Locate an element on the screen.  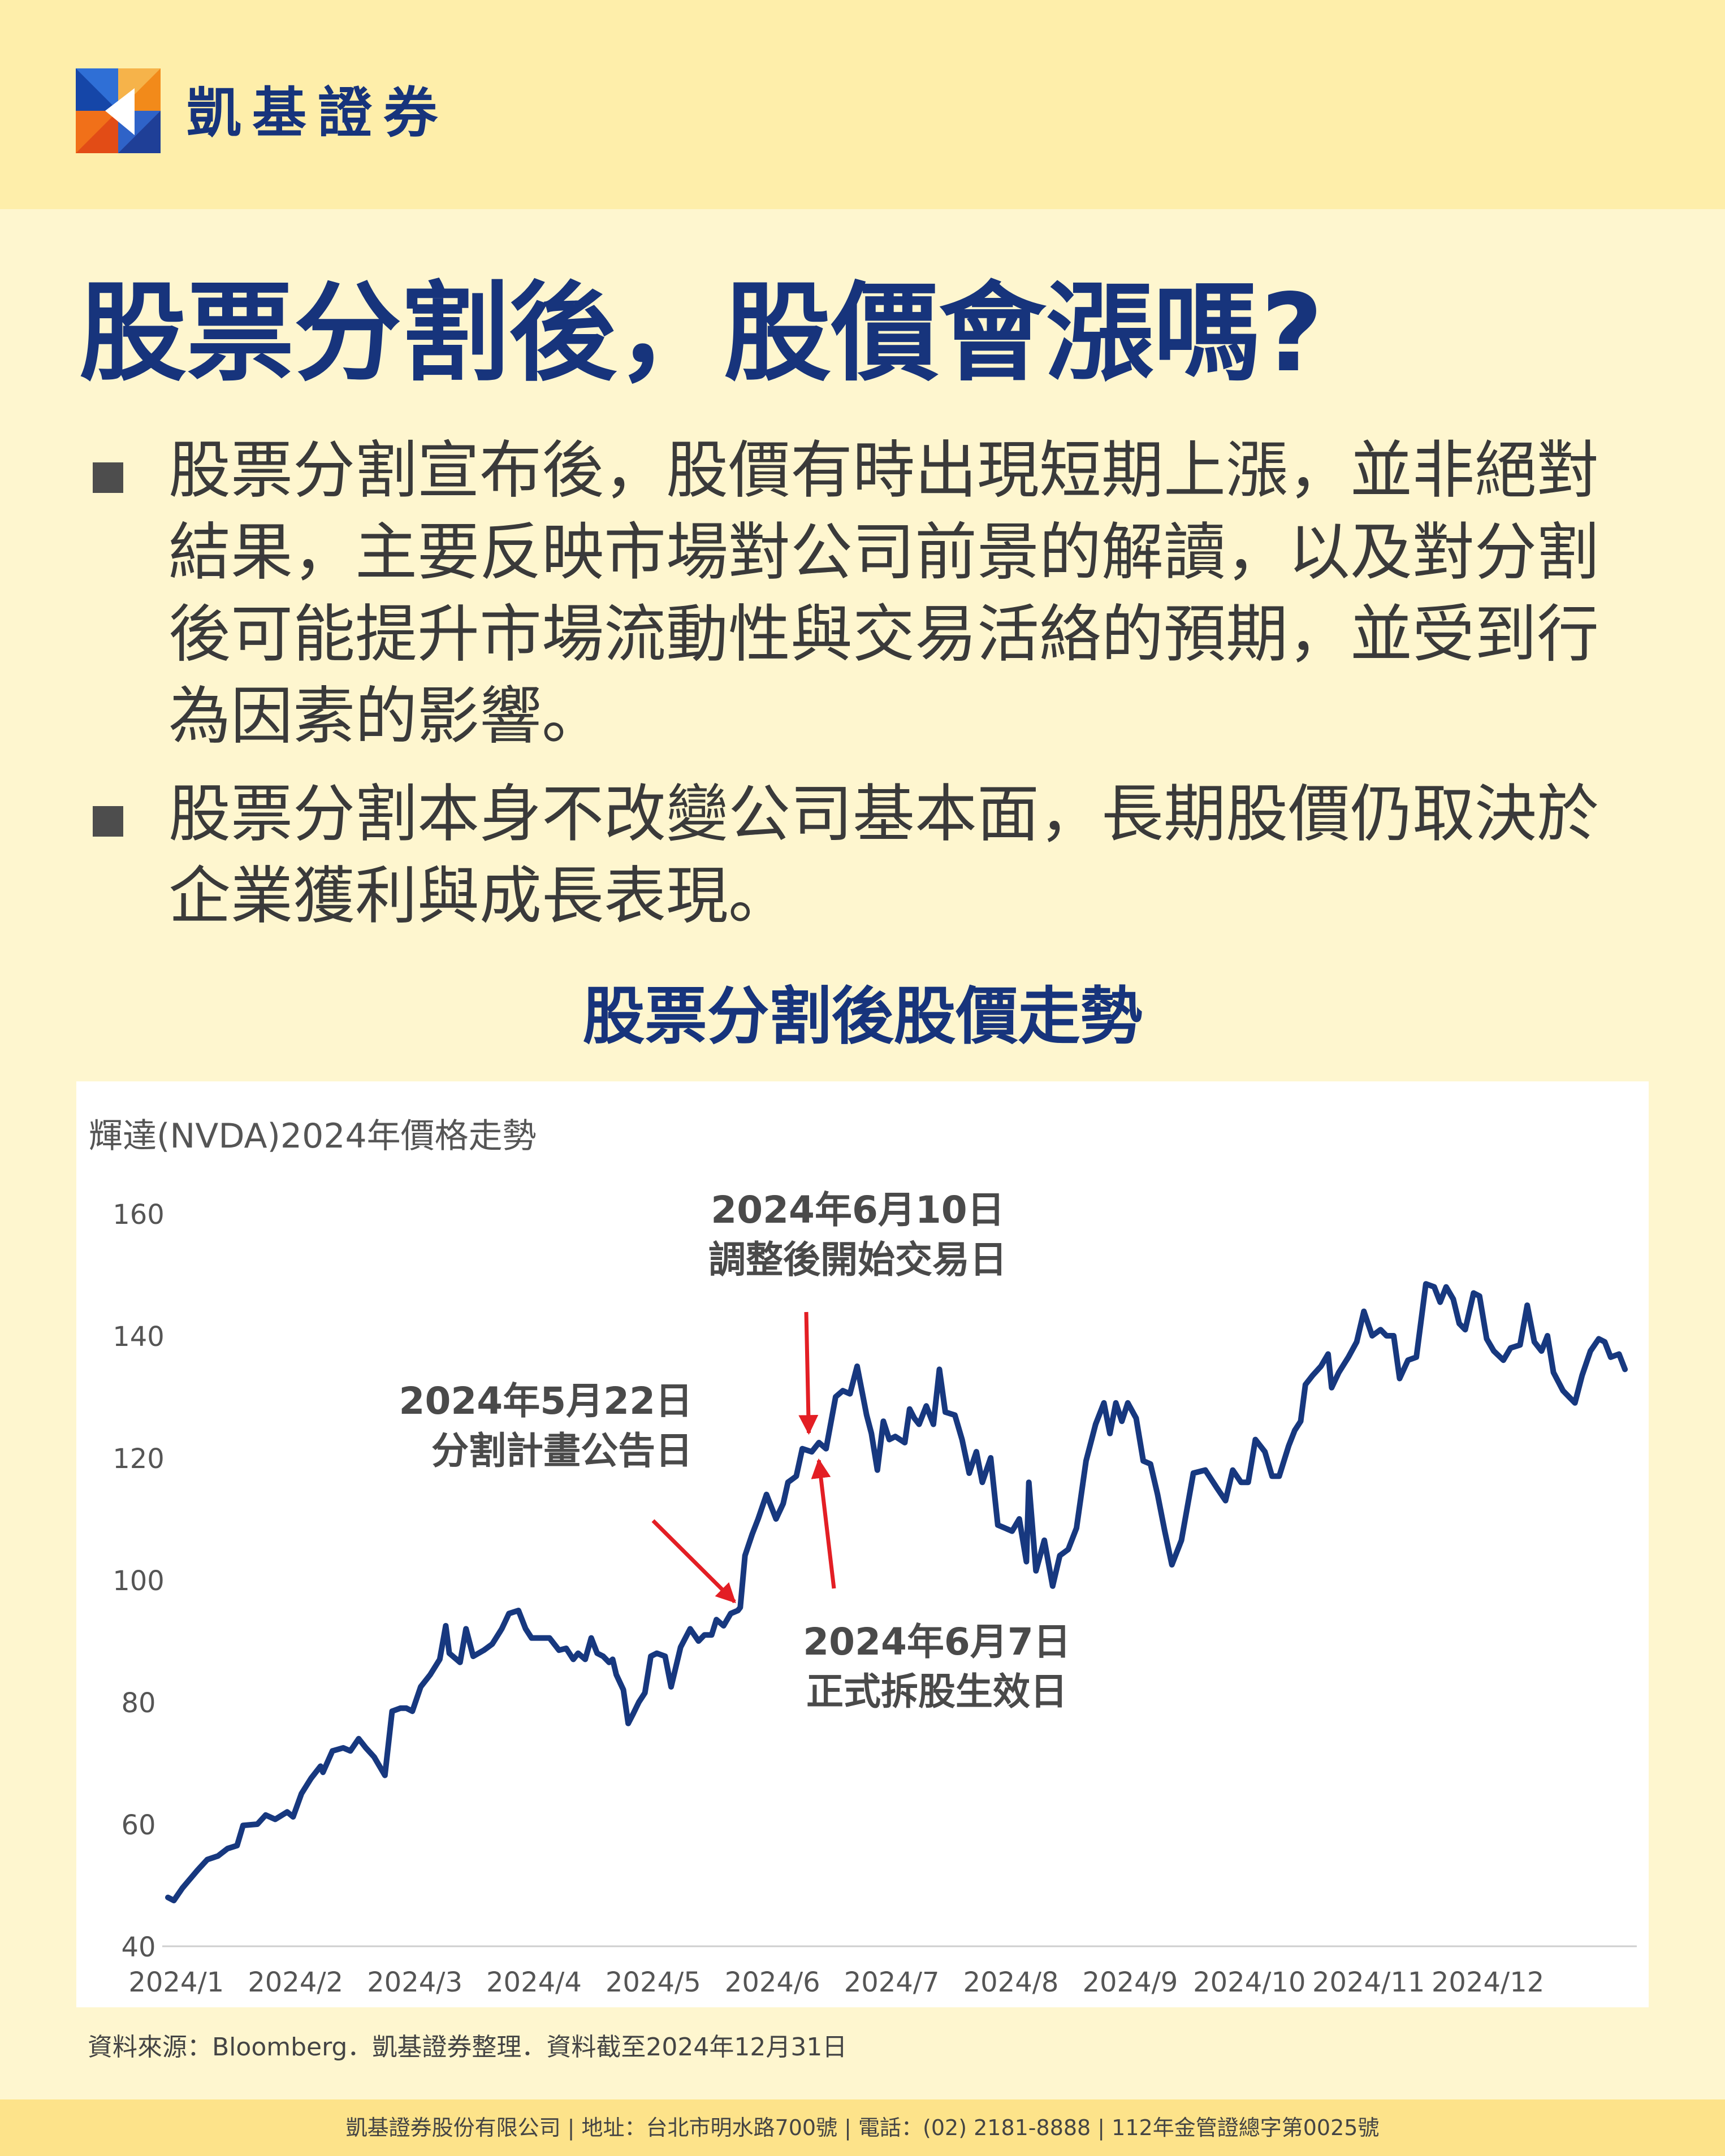
y-tick-label: 120 is located at coordinates (139, 1459).